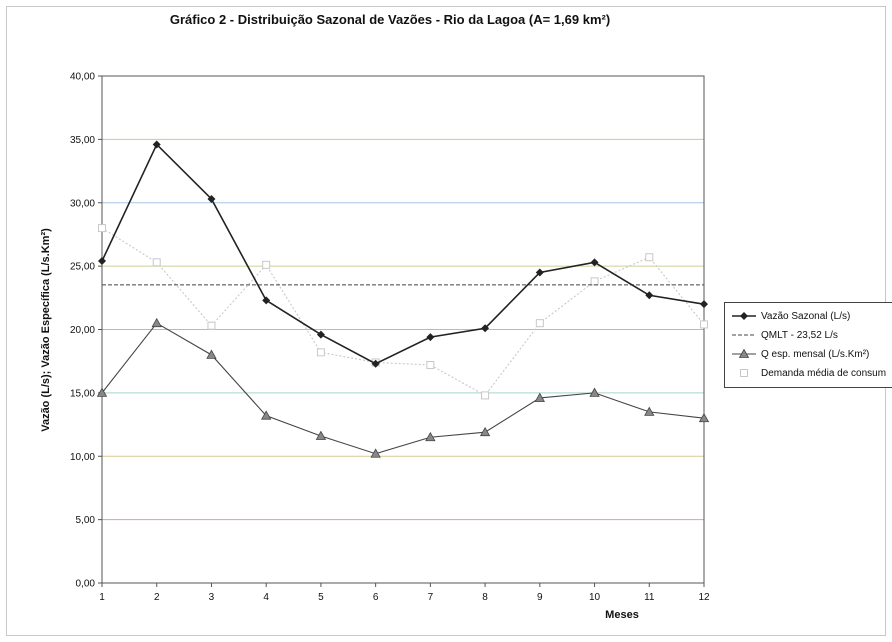 Image resolution: width=892 pixels, height=642 pixels. Describe the element at coordinates (102, 597) in the screenshot. I see `x-tick-label: 1` at that location.